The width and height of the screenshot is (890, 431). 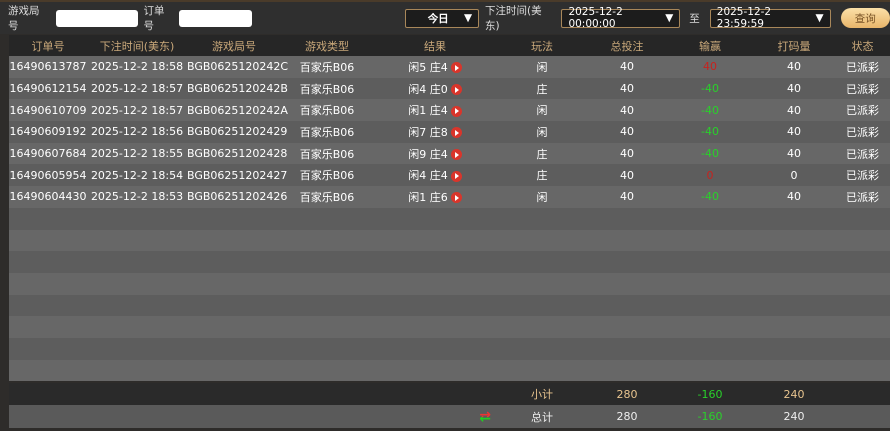 I want to click on cell-valid: 40, so click(x=794, y=196).